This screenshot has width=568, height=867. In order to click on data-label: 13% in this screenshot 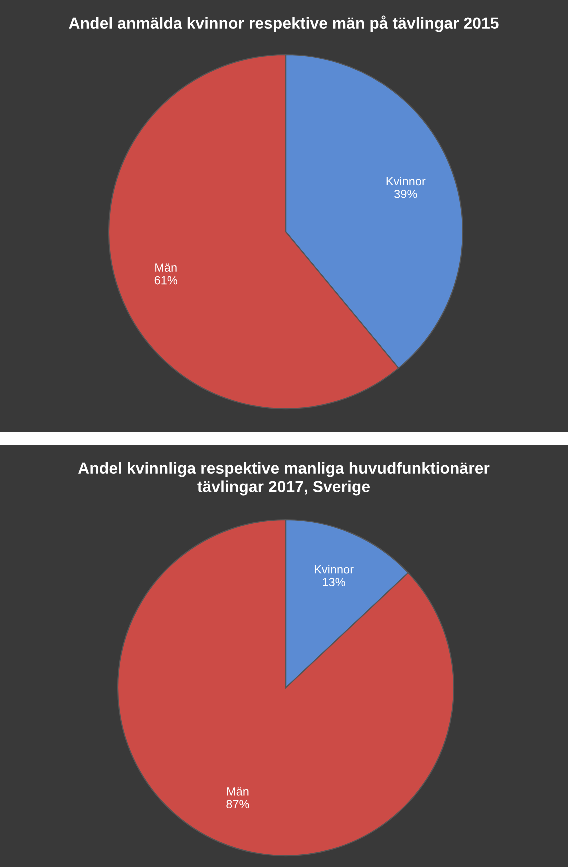, I will do `click(334, 582)`.